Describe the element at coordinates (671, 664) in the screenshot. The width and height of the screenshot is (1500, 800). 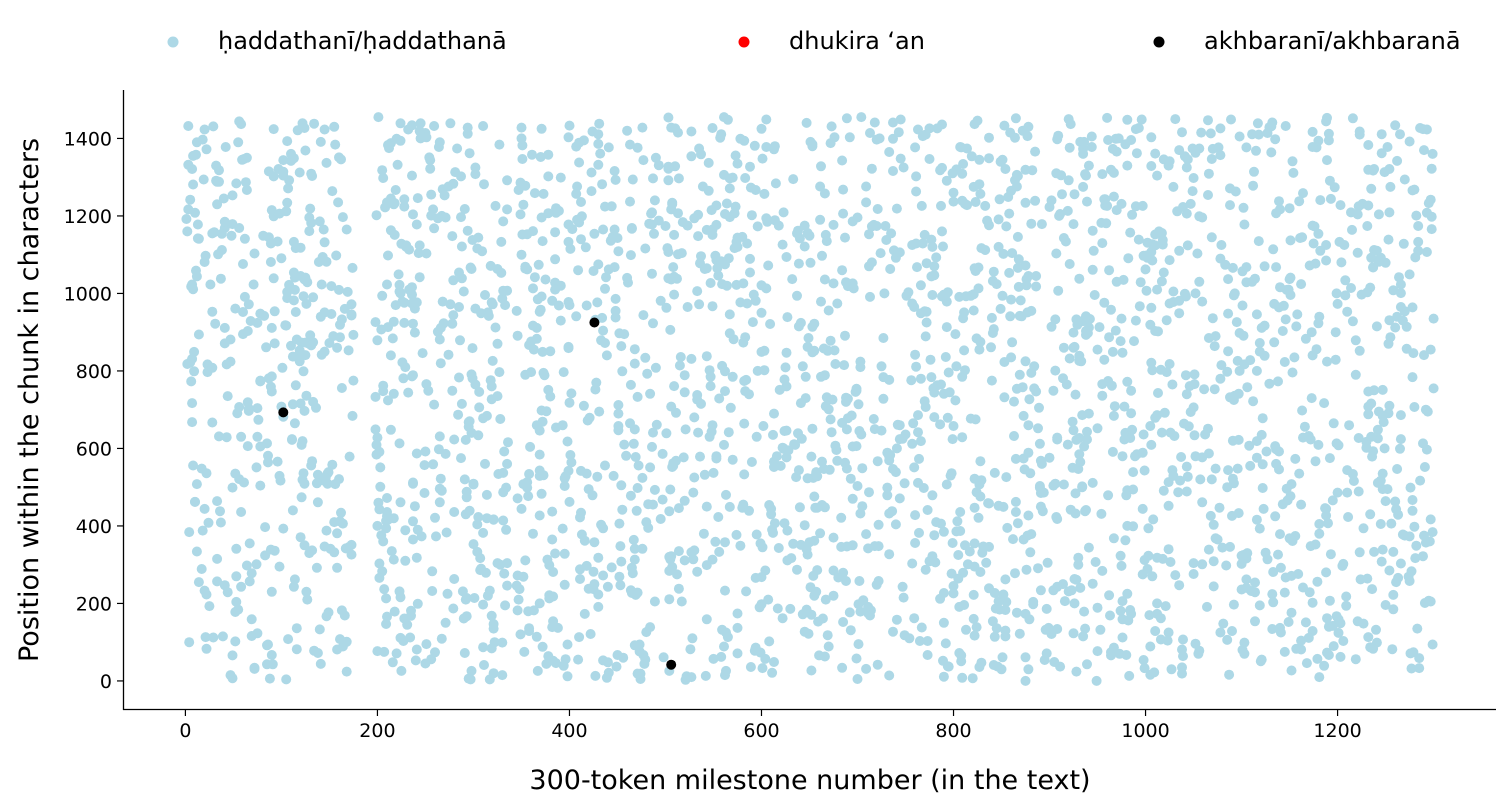
I see `data-point-akhbarani` at that location.